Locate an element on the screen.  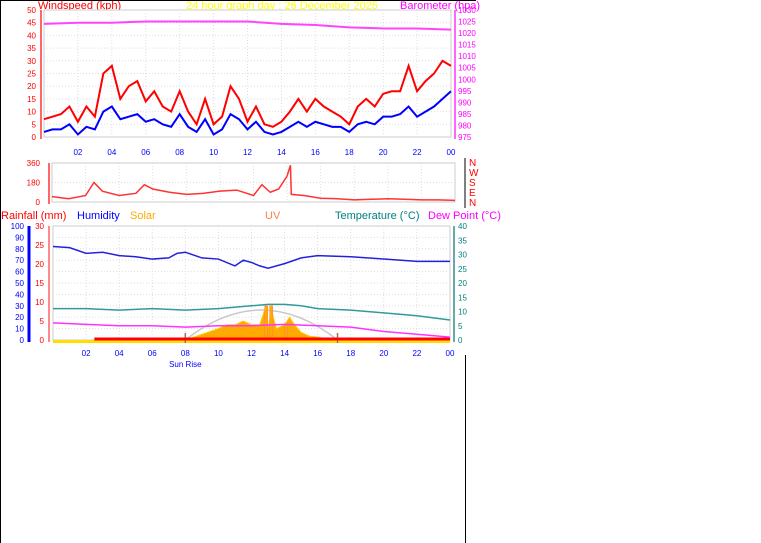
sunrise-label: Sun Rise is located at coordinates (185, 364).